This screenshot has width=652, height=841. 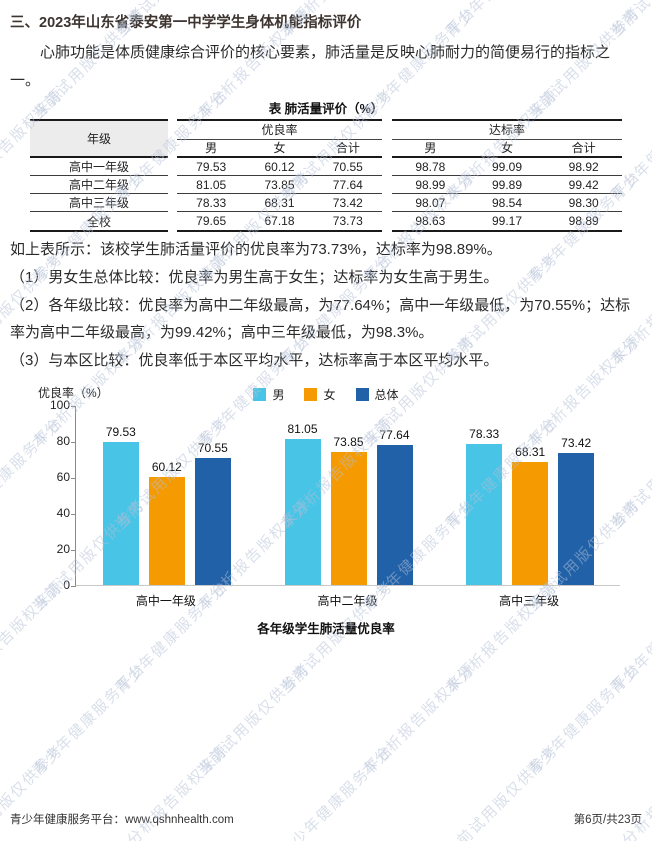 I want to click on chart-legend: 男 女 总体, so click(x=326, y=394).